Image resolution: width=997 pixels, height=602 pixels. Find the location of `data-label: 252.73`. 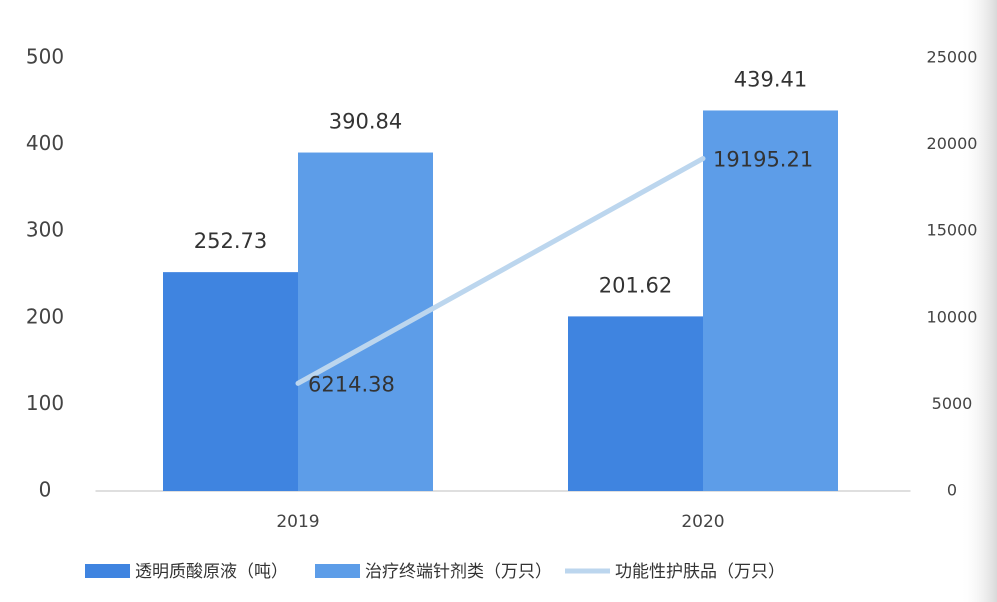

data-label: 252.73 is located at coordinates (230, 241).